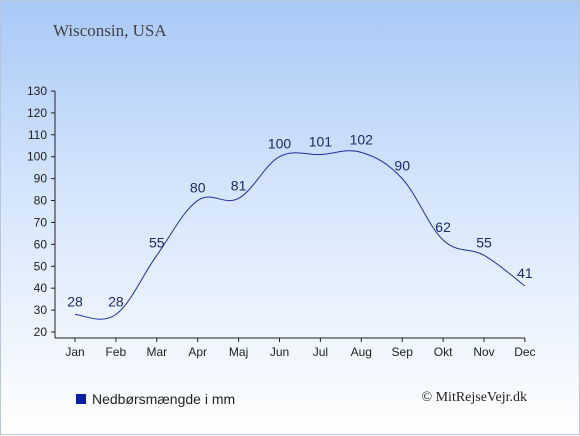 This screenshot has width=580, height=436. Describe the element at coordinates (198, 188) in the screenshot. I see `data-label: 80` at that location.